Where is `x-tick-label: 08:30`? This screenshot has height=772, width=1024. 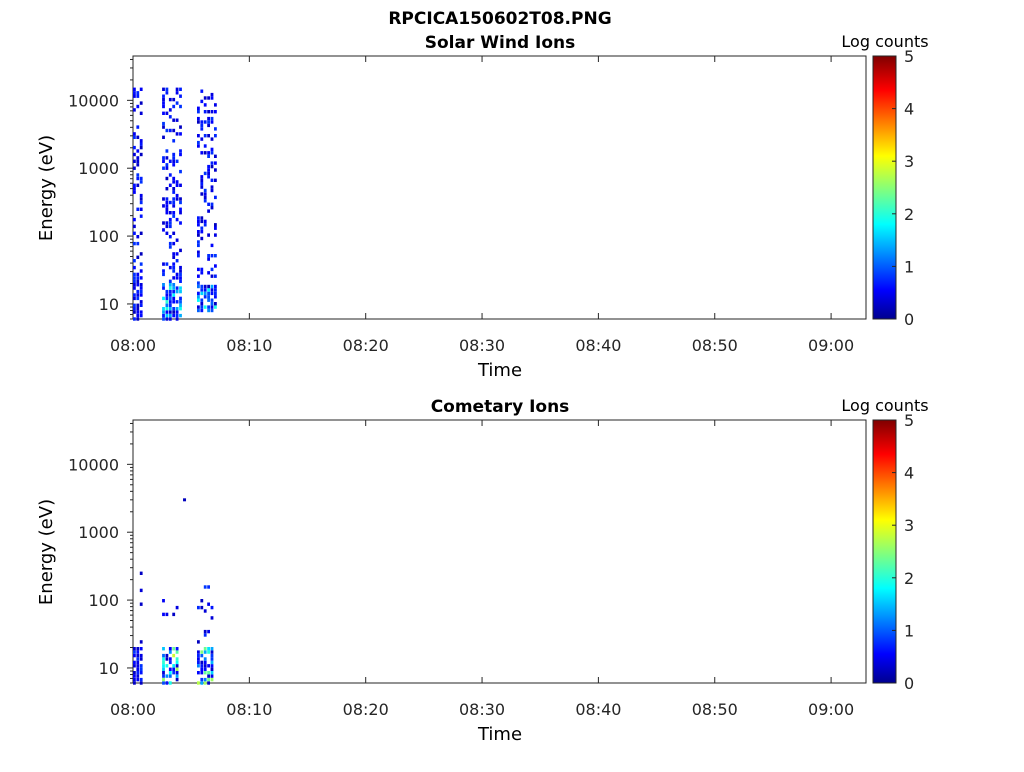 x-tick-label: 08:30 is located at coordinates (482, 709).